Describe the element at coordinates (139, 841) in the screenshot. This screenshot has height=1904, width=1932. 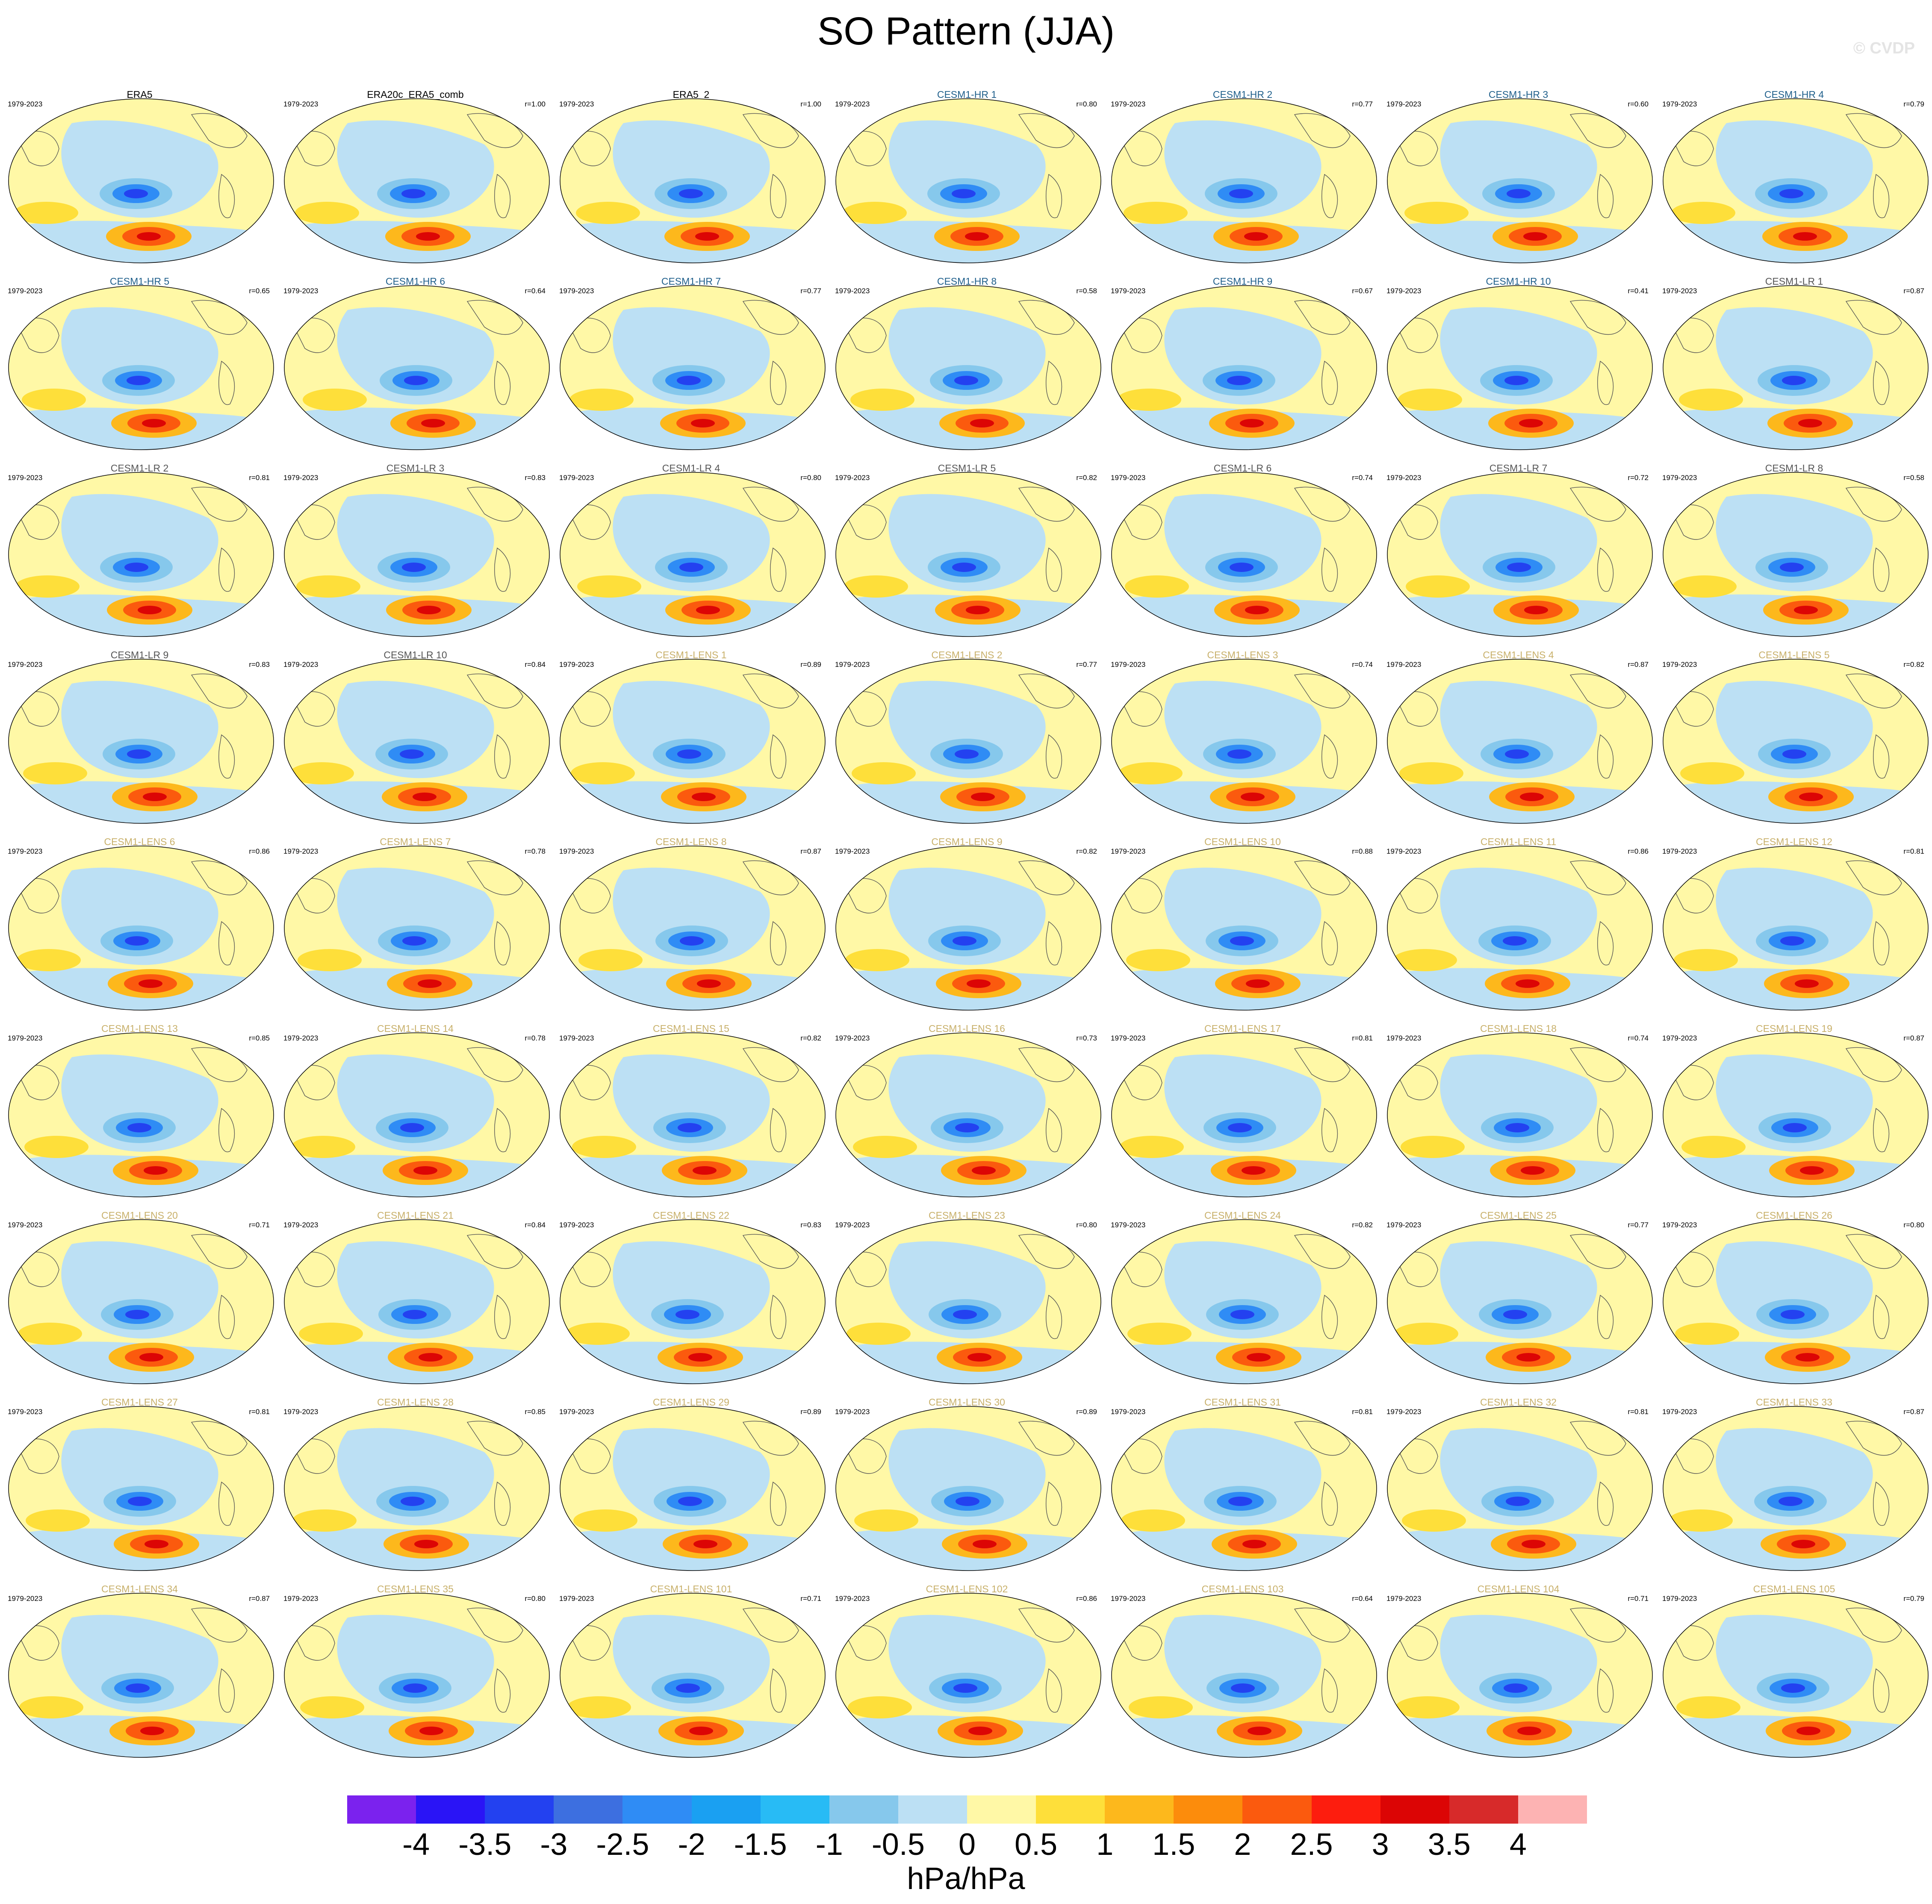
I see `panel-title: CESM1-LENS 6` at that location.